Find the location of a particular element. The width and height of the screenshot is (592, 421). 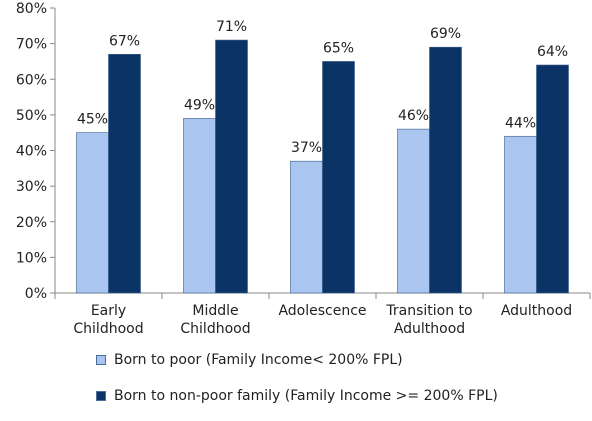

y-tick-label: 10% is located at coordinates (31, 258).